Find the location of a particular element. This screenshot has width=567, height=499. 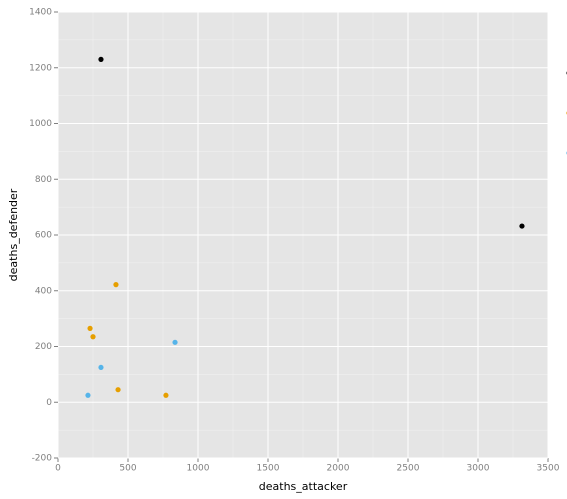

x-axis-title: deaths_attacker is located at coordinates (303, 486).